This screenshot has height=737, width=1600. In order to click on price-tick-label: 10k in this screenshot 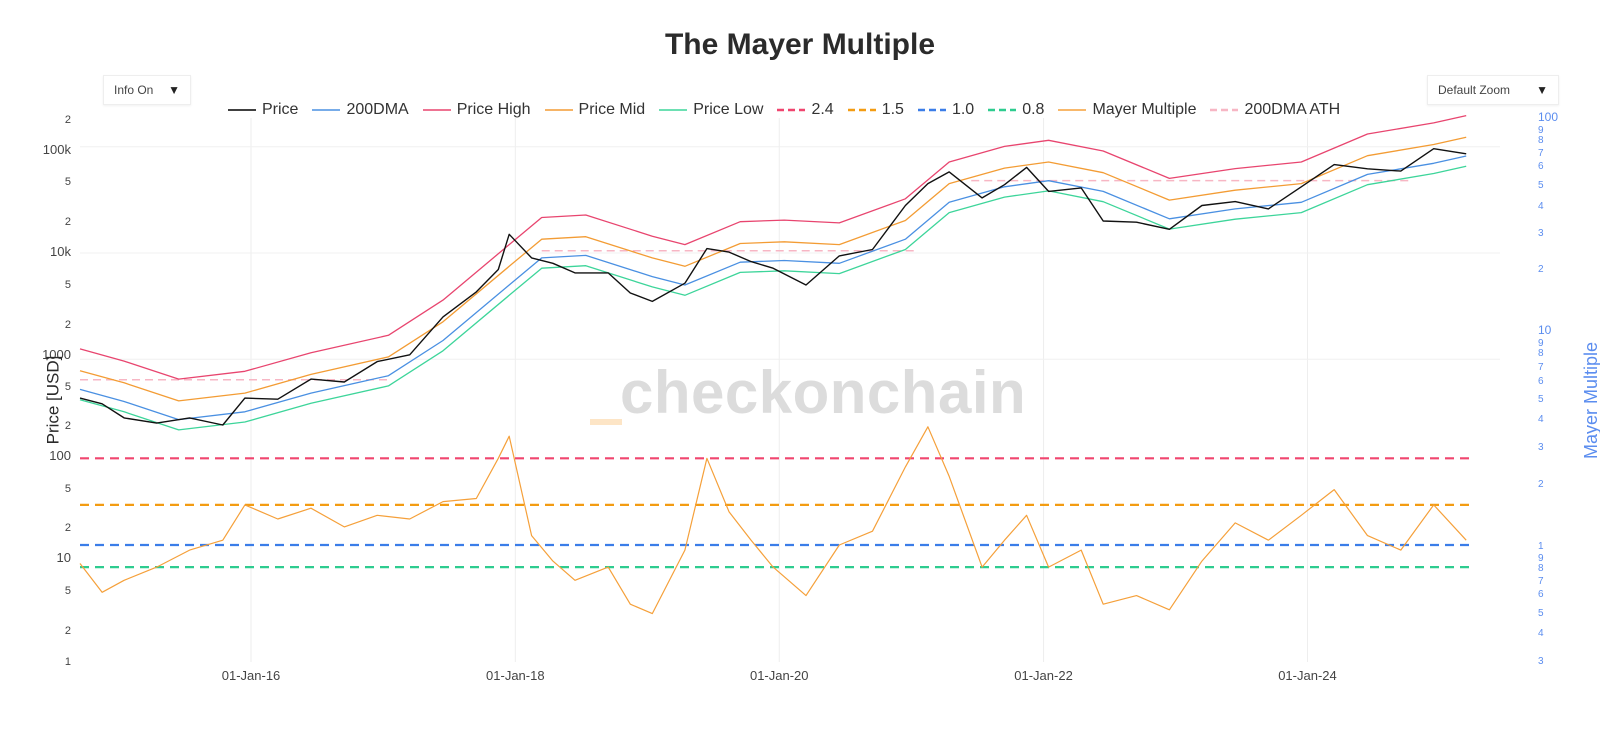, I will do `click(60, 251)`.